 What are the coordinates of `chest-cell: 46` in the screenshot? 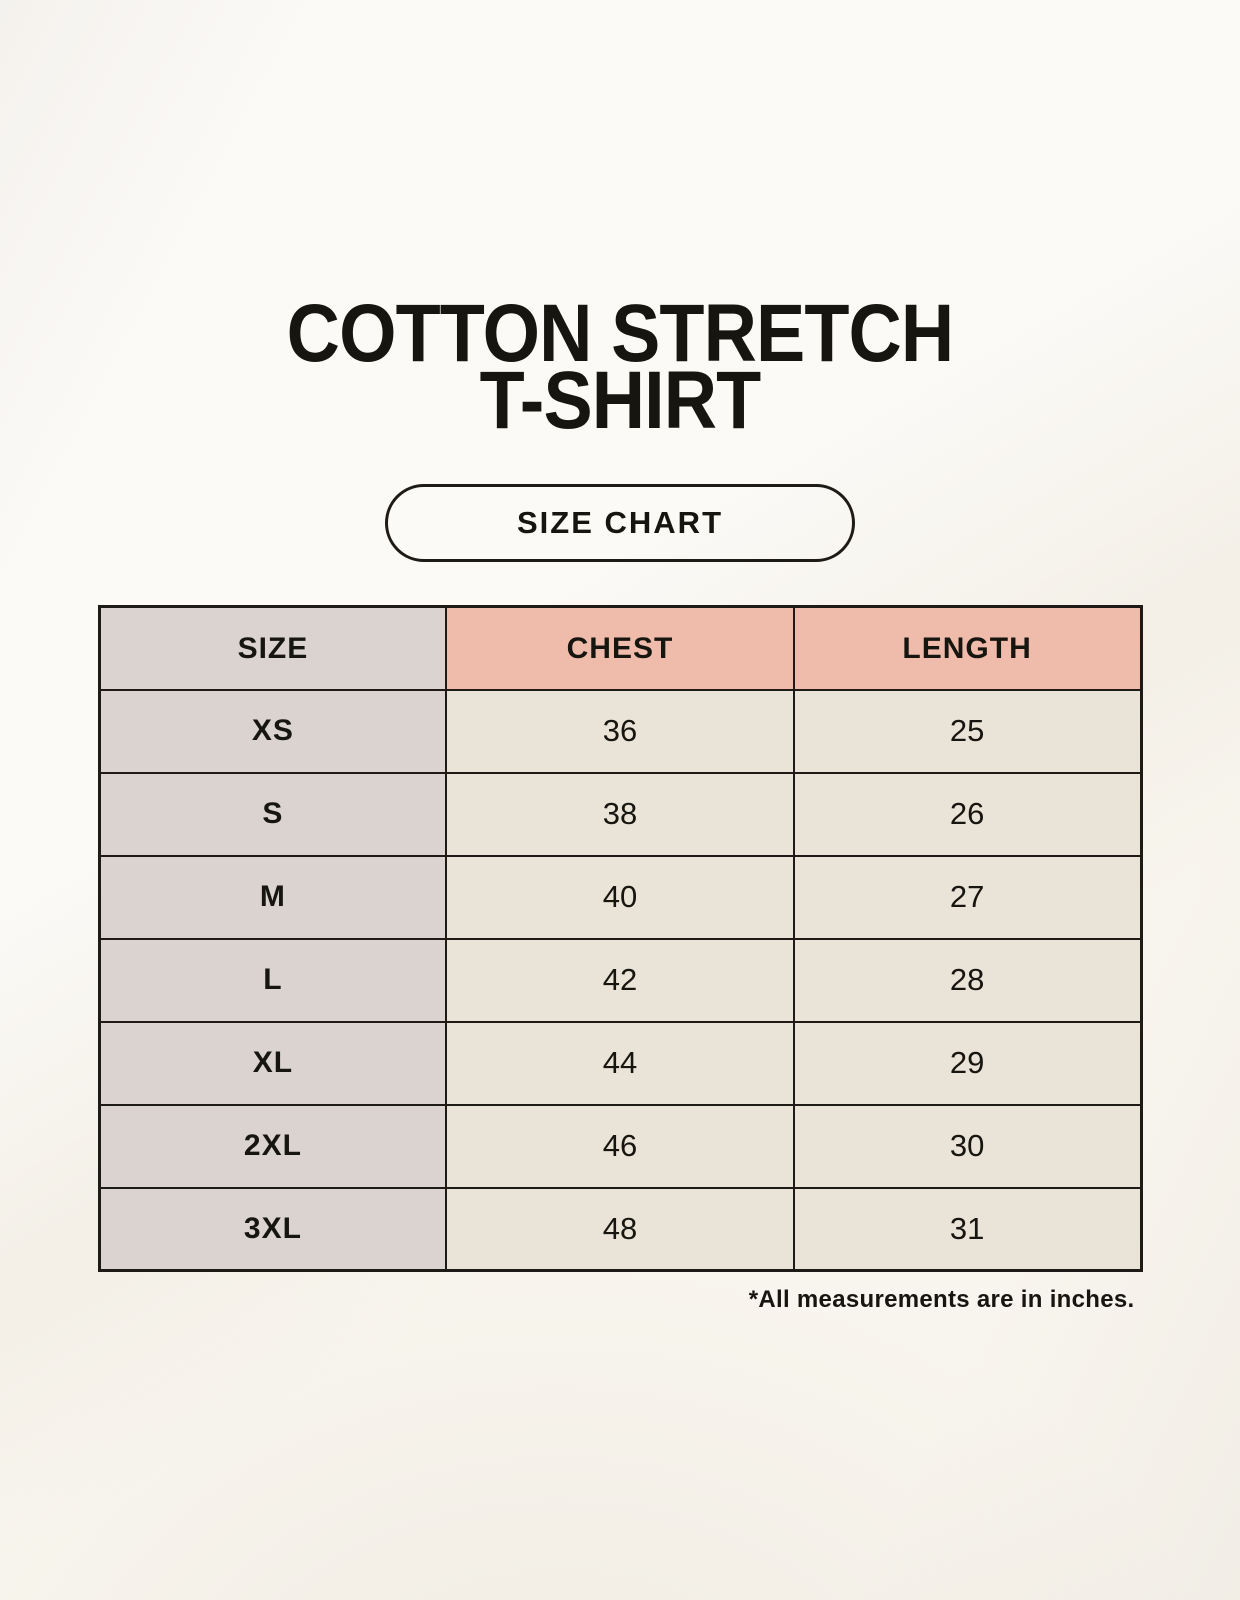 It's located at (620, 1146).